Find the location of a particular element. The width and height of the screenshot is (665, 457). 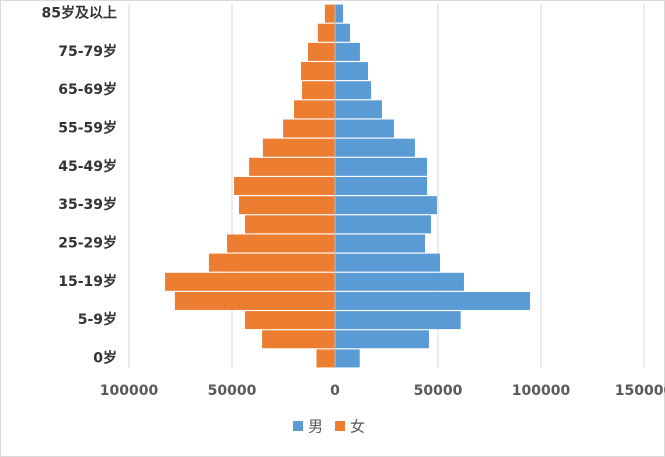

x-tick-label: 0 is located at coordinates (335, 391).